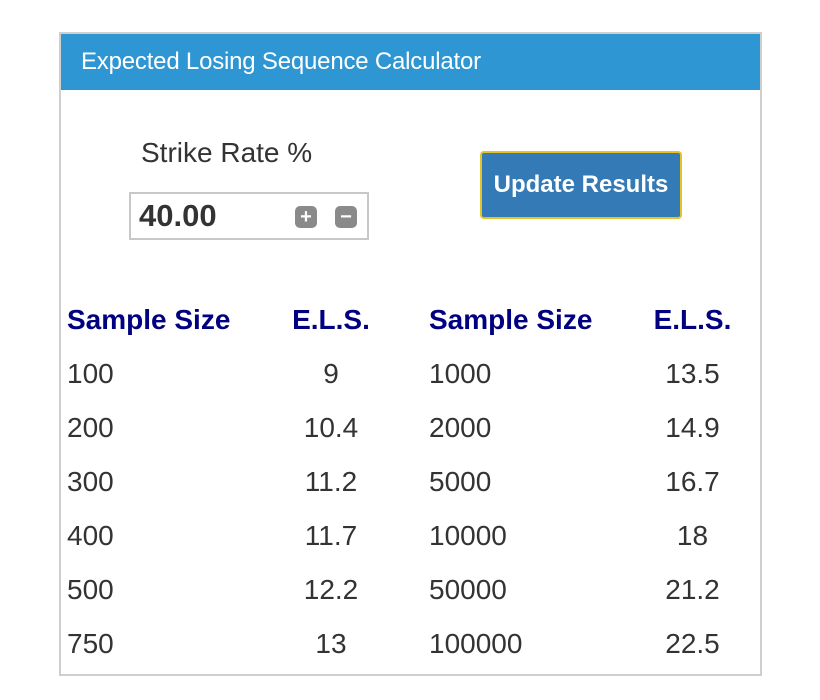 This screenshot has height=700, width=820. Describe the element at coordinates (331, 481) in the screenshot. I see `table-cell: 11.2` at that location.